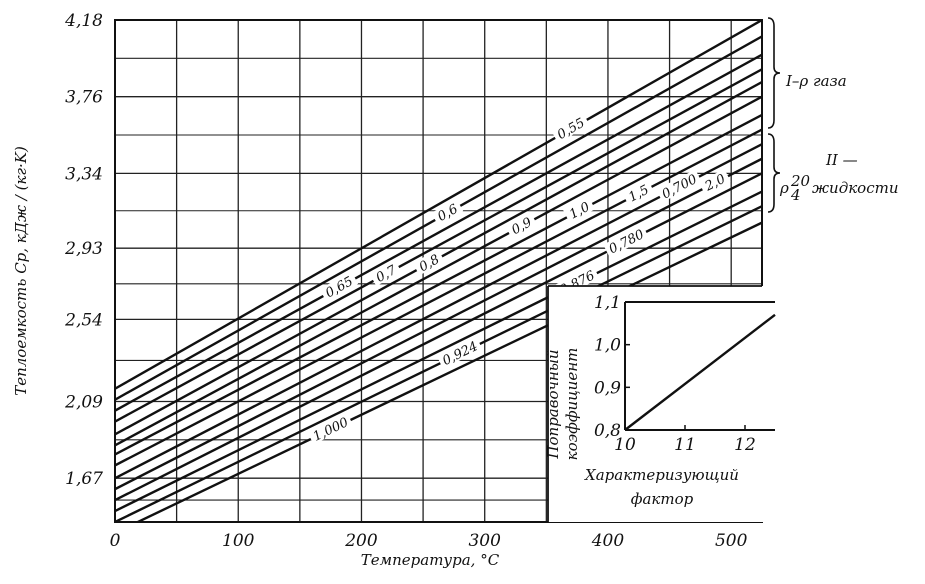 This screenshot has height=584, width=925. Describe the element at coordinates (83, 21) in the screenshot. I see `y-tick-label: 4,18` at that location.